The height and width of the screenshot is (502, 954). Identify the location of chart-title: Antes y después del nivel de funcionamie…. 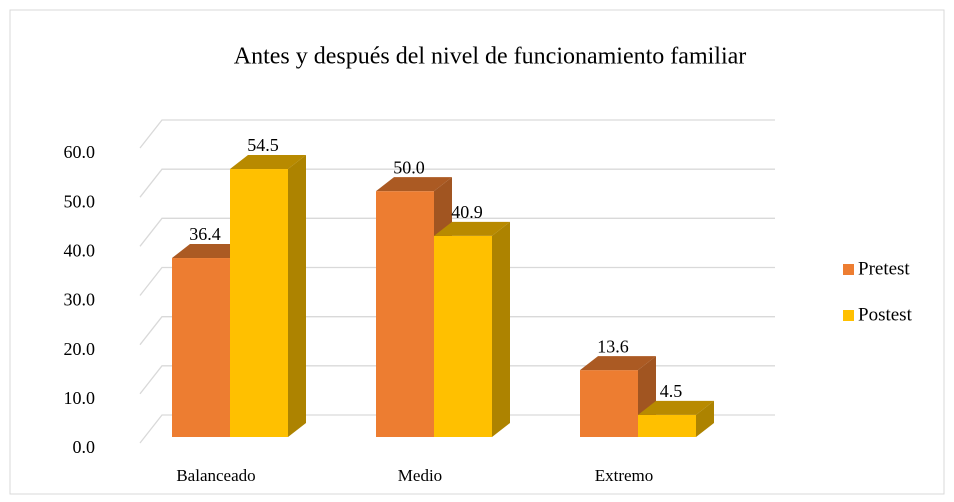
(490, 57).